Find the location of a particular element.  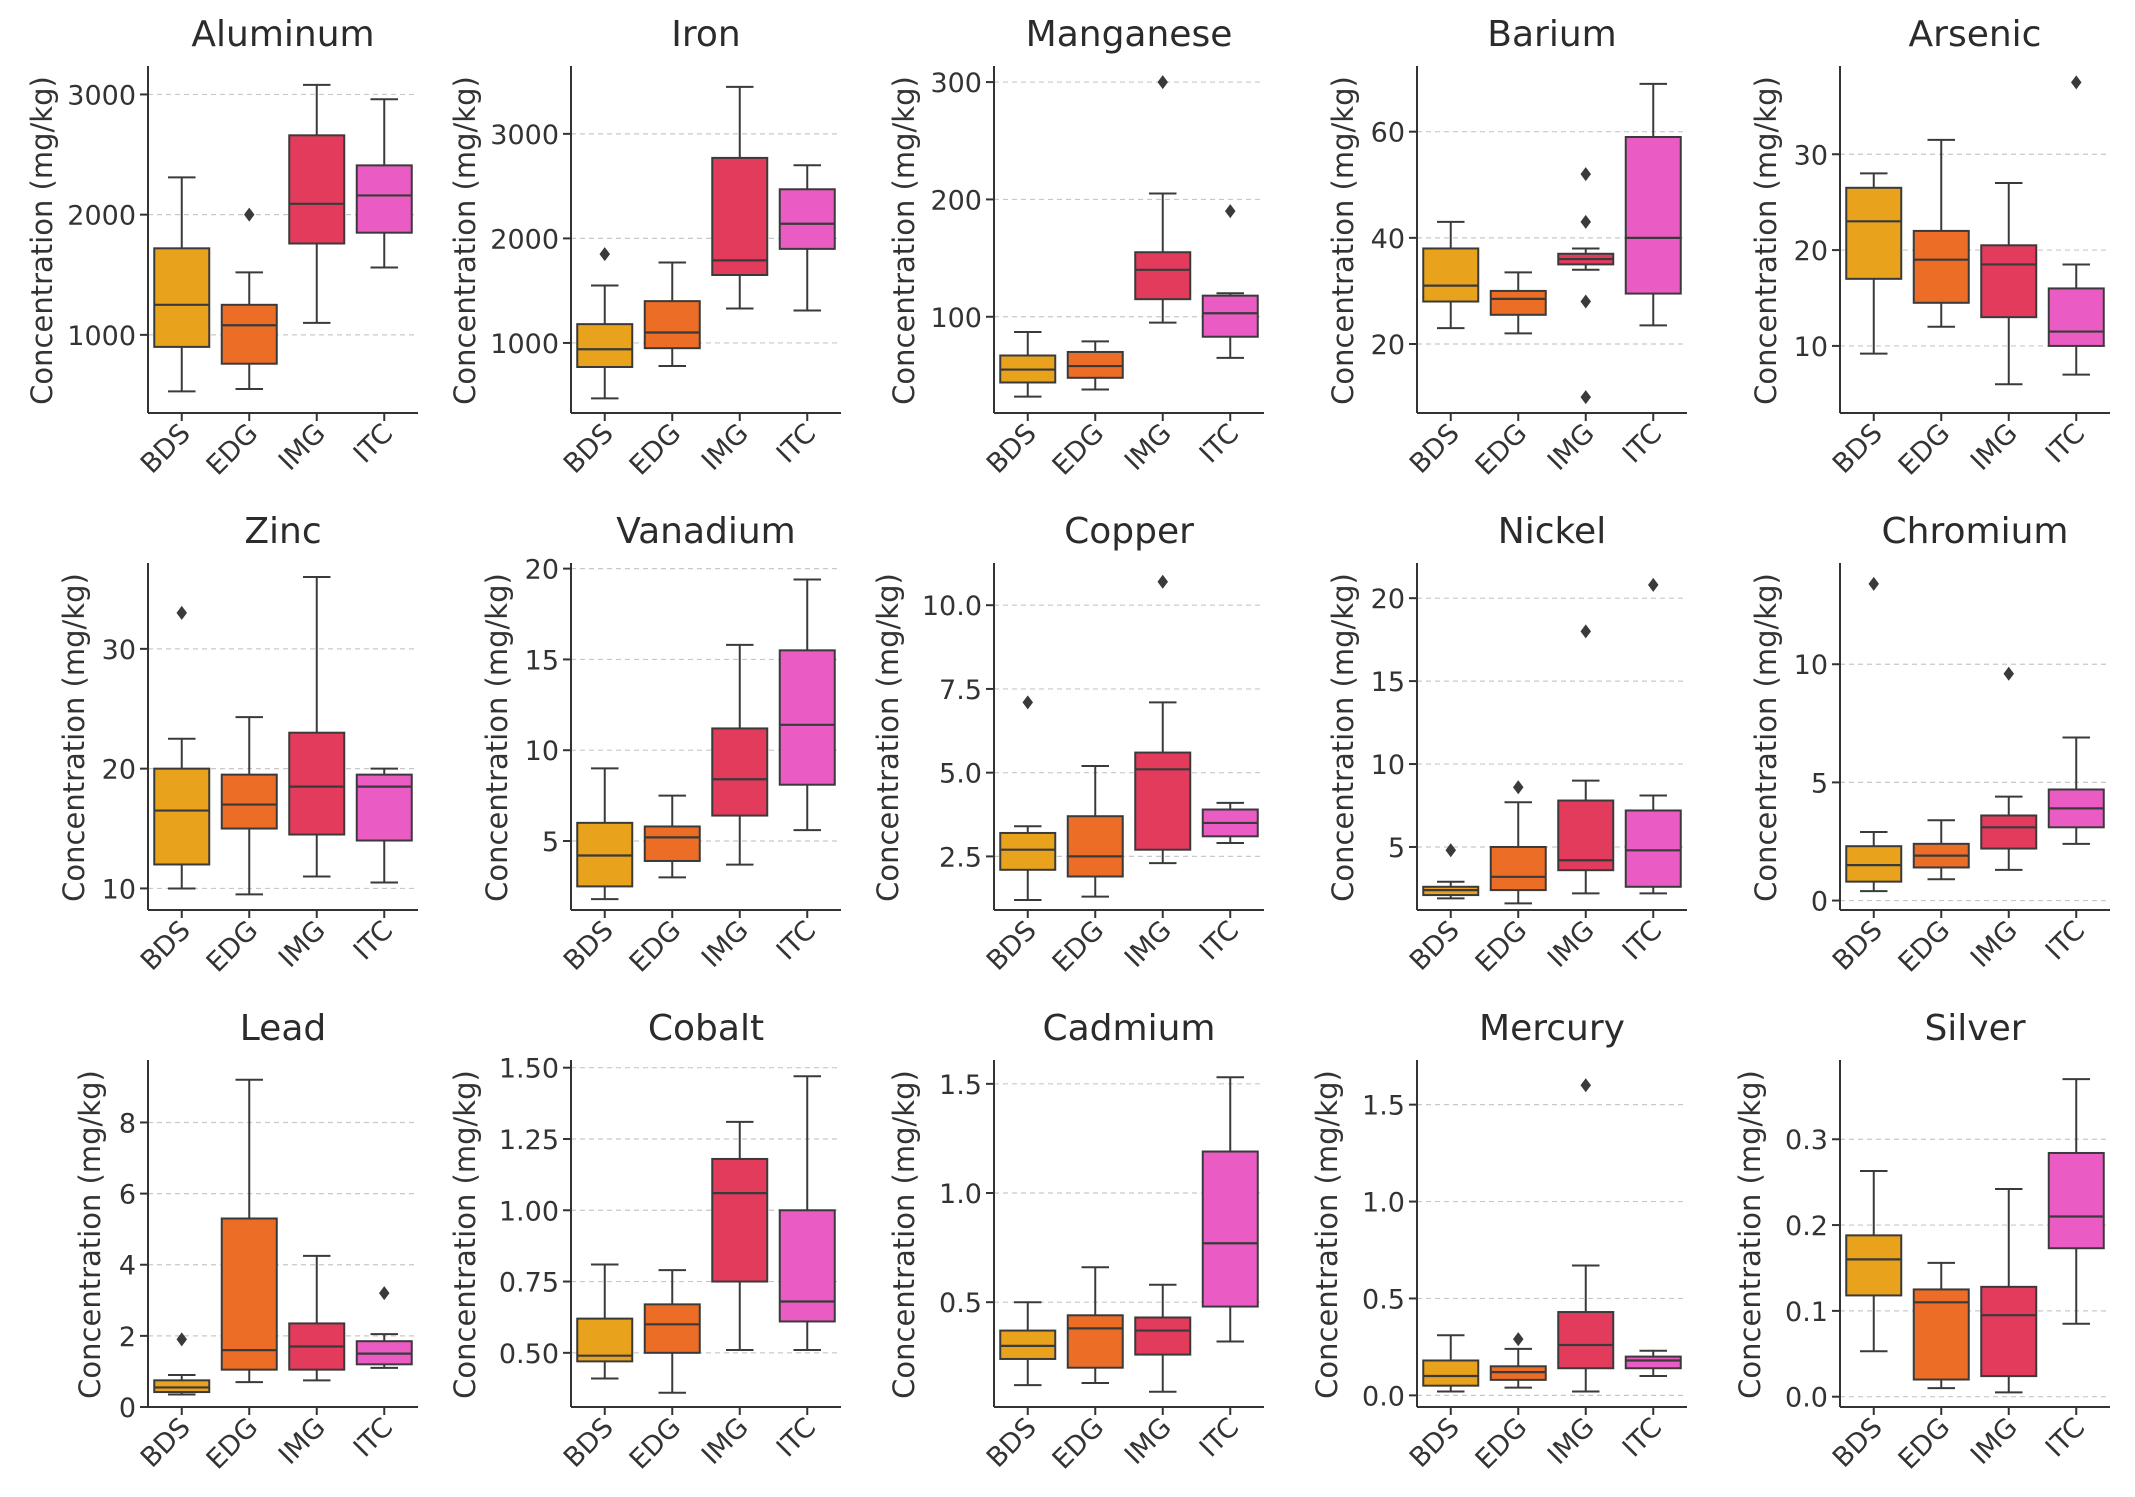

panel-title: Manganese is located at coordinates (1129, 34).